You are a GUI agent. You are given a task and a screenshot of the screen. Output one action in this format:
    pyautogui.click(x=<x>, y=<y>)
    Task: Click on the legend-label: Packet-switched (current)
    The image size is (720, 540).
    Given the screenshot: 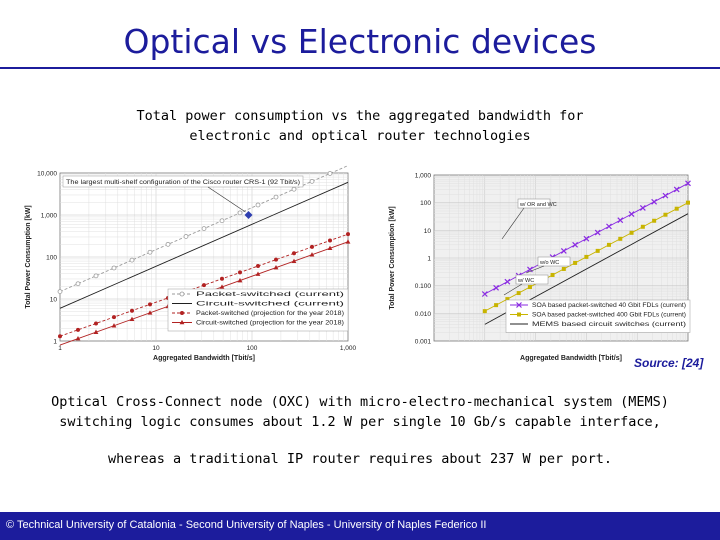 What is the action you would take?
    pyautogui.click(x=270, y=295)
    